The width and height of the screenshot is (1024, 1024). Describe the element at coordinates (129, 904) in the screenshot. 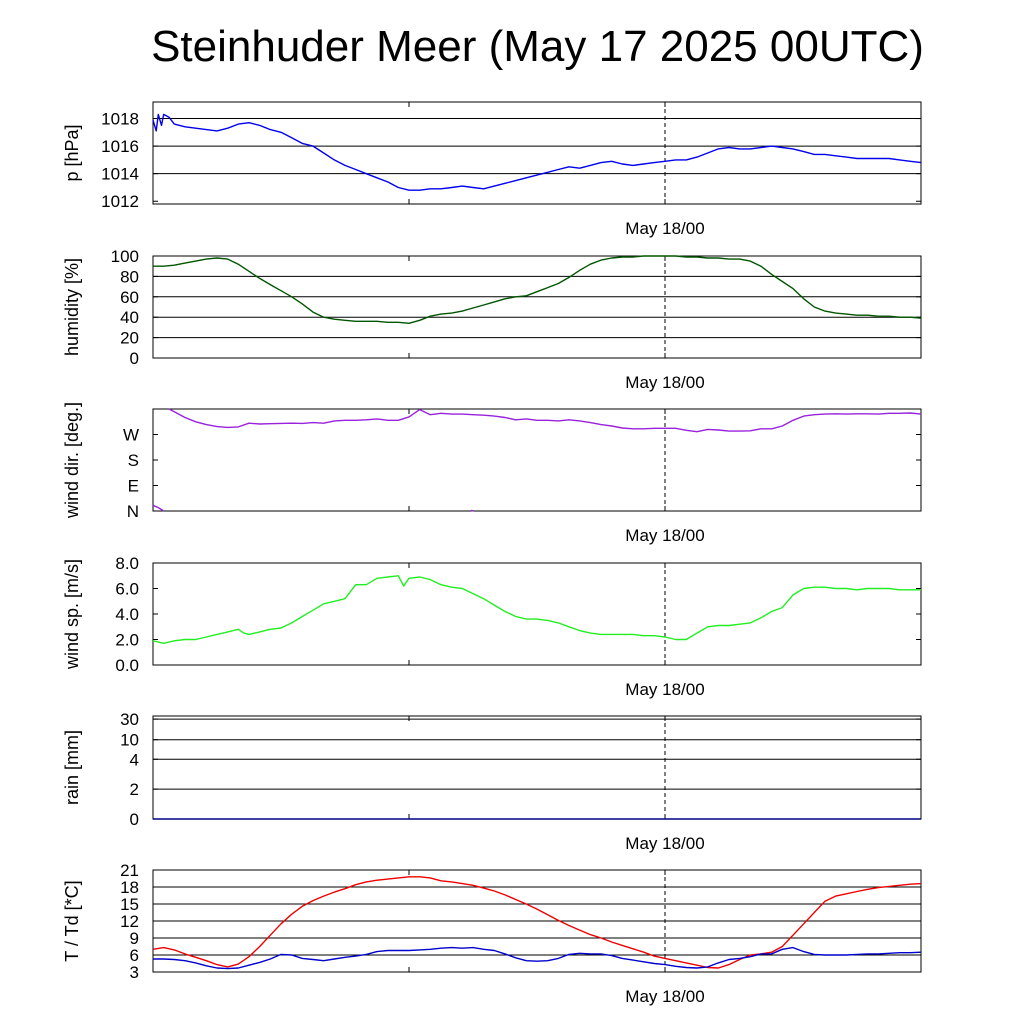

I see `y-tick-label: 15` at that location.